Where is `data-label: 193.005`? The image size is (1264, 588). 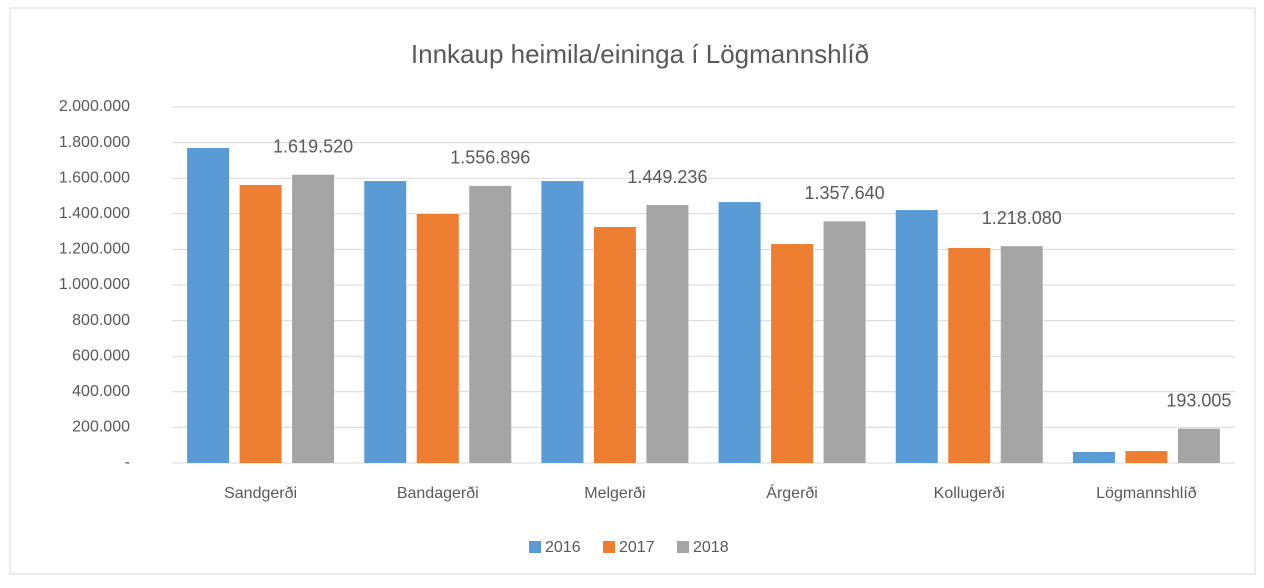
data-label: 193.005 is located at coordinates (1198, 400).